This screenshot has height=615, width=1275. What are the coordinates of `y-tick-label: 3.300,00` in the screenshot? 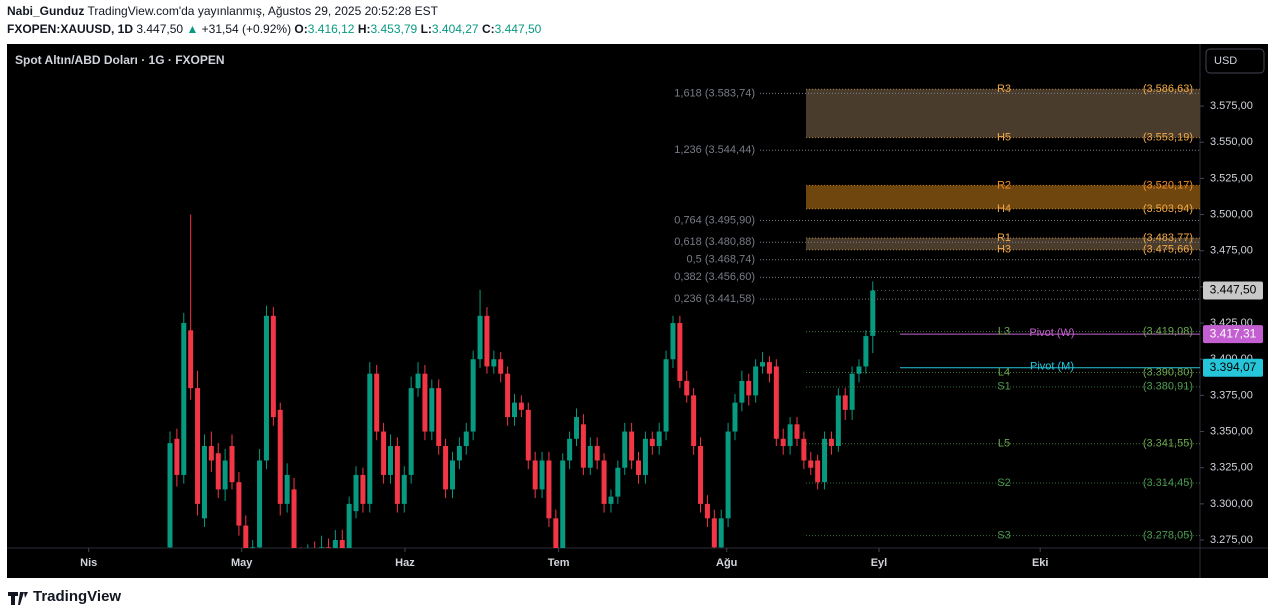 It's located at (1231, 504).